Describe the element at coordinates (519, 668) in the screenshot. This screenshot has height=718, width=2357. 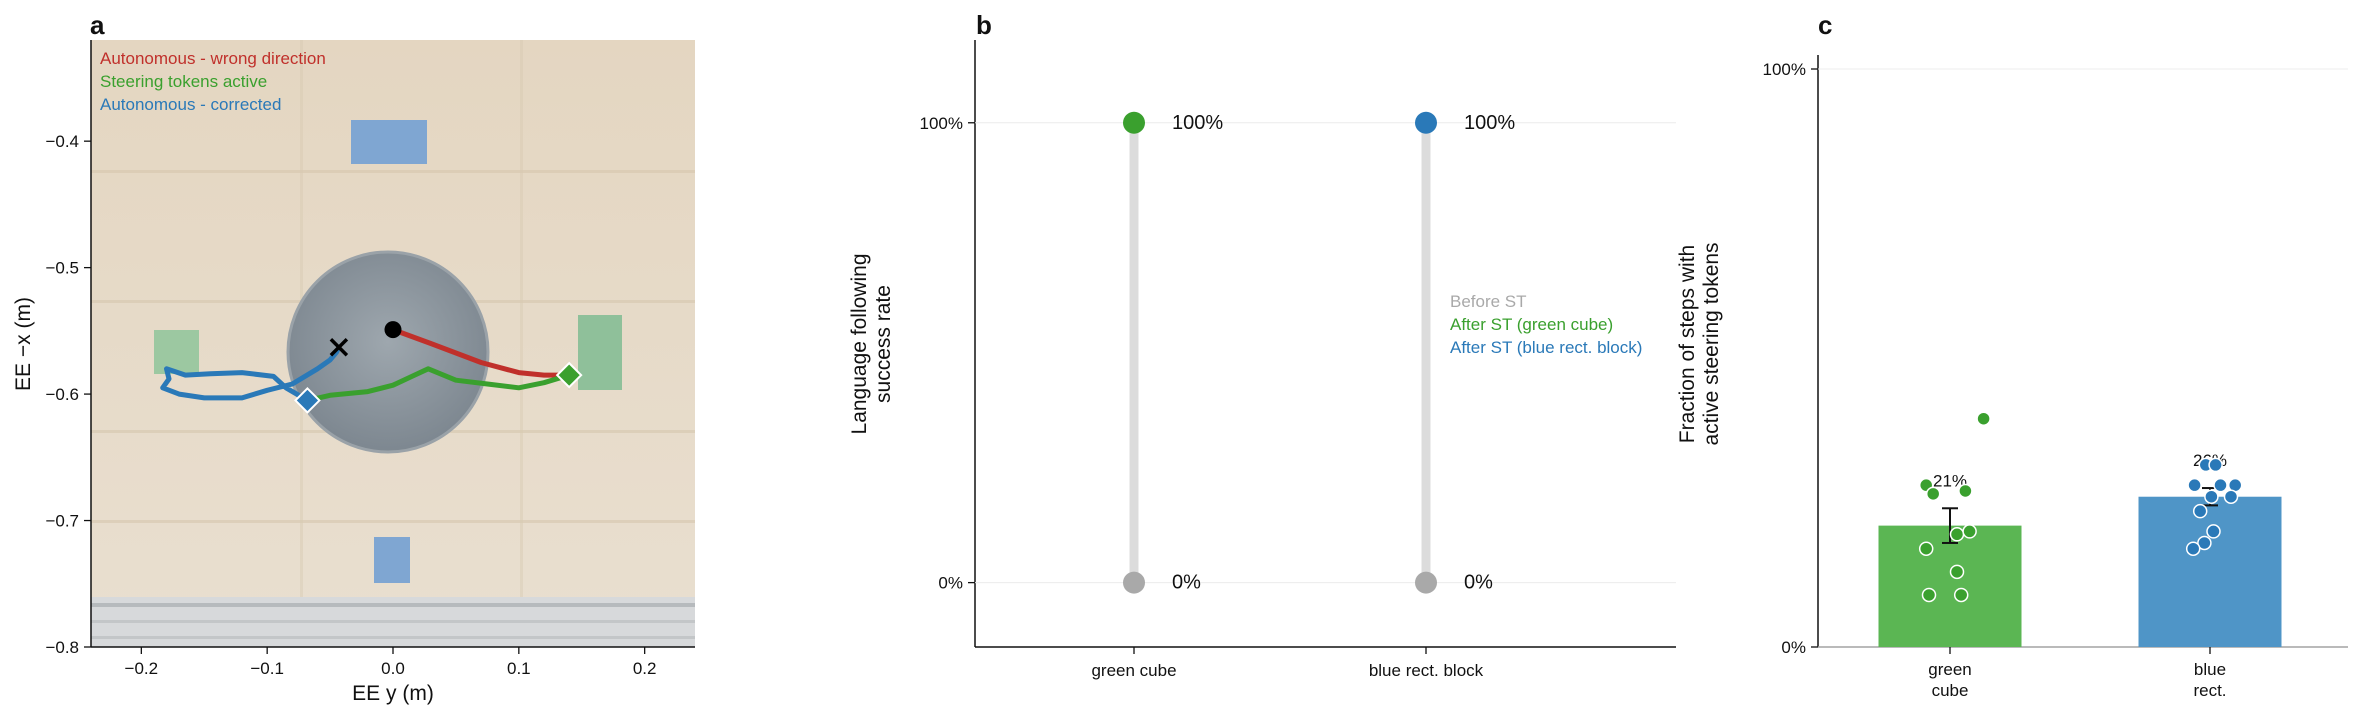
I see `x-tick-label-a: 0.1` at that location.